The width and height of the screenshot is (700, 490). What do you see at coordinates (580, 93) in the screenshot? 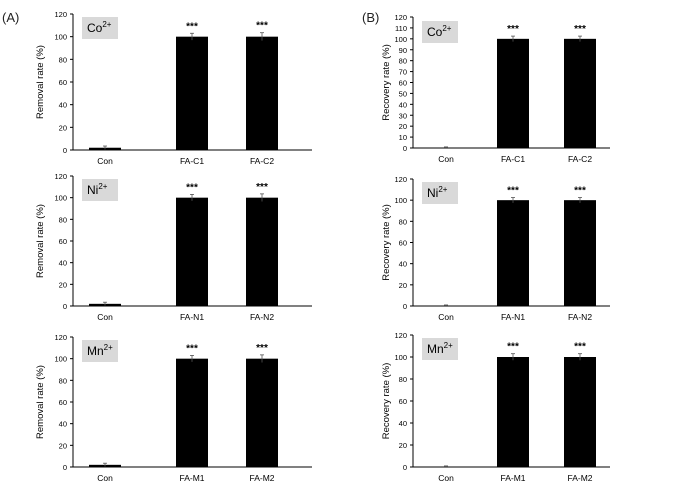
I see `bar-fa-c2` at bounding box center [580, 93].